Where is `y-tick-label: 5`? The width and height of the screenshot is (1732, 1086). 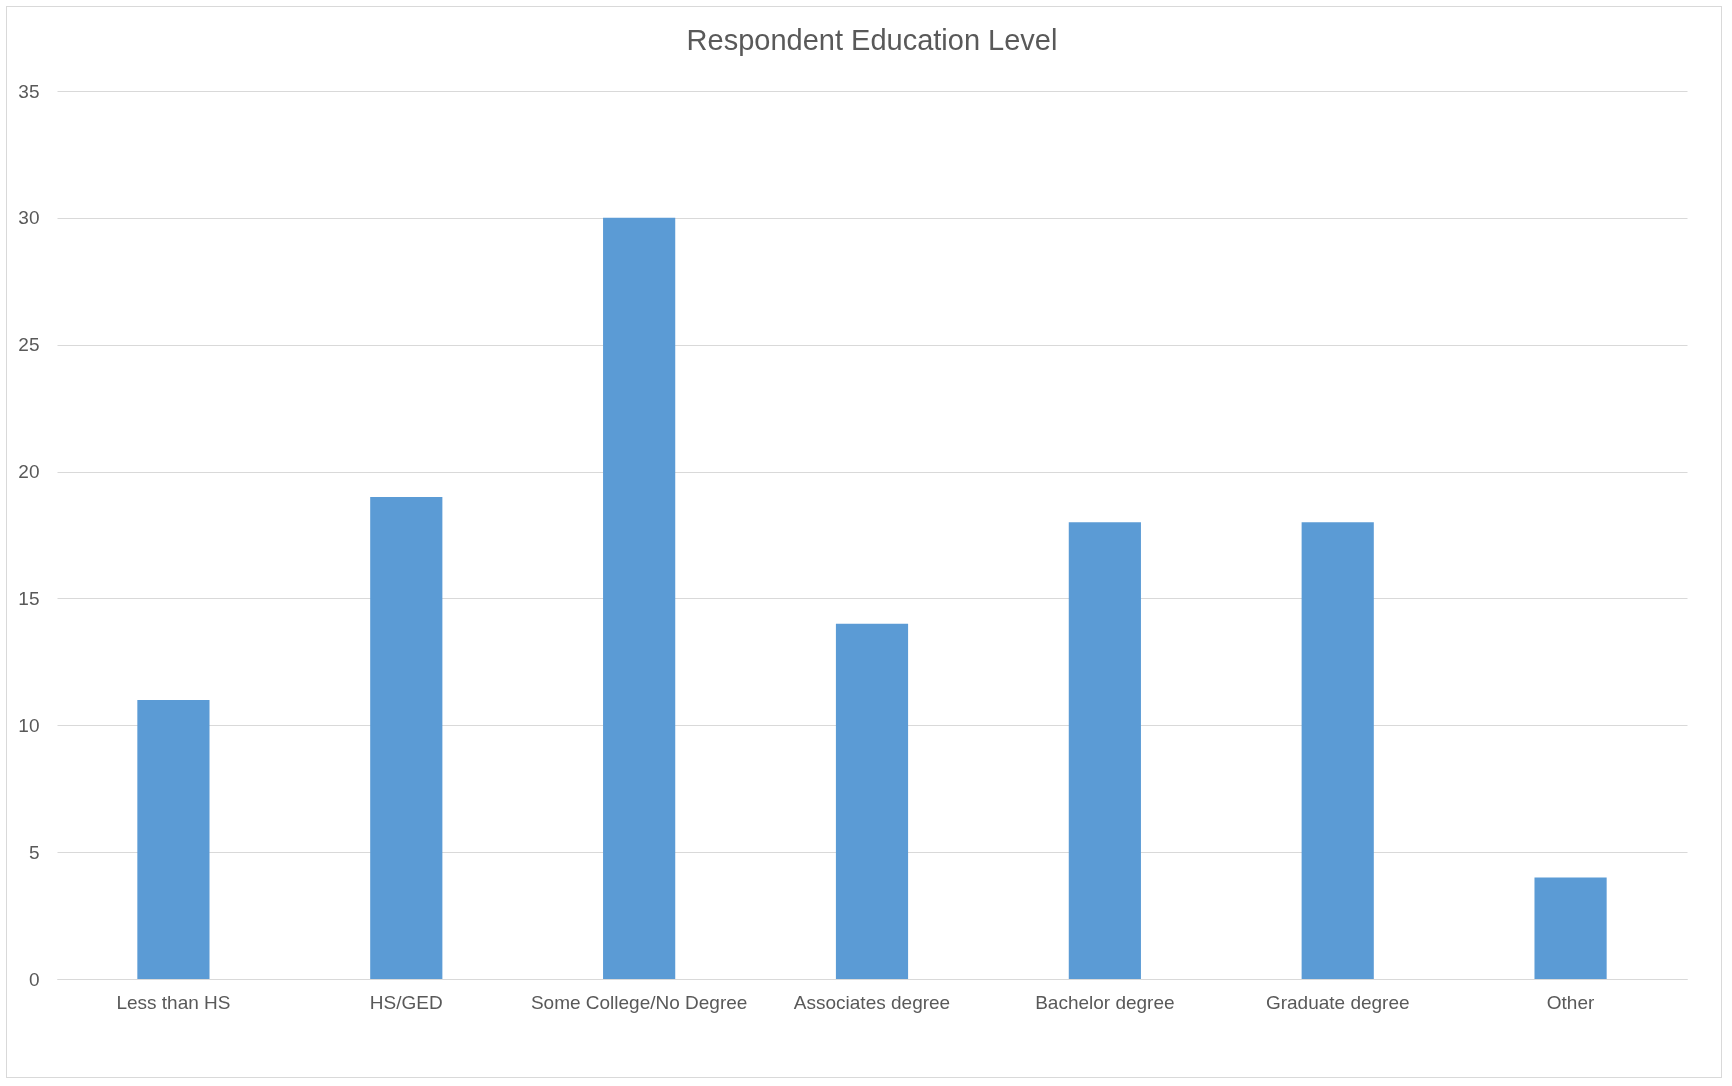 y-tick-label: 5 is located at coordinates (34, 852).